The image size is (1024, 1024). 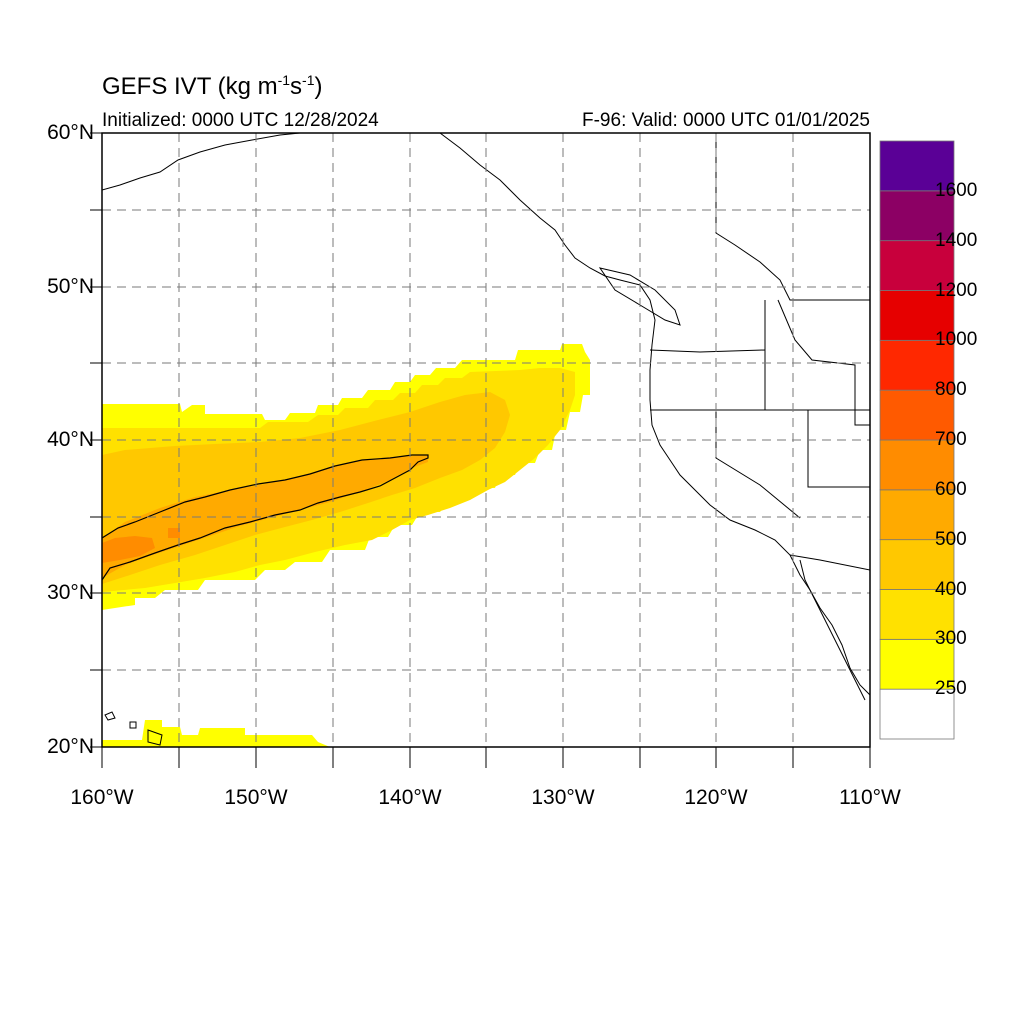 I want to click on colorbar-tick-label: 1000, so click(x=956, y=340).